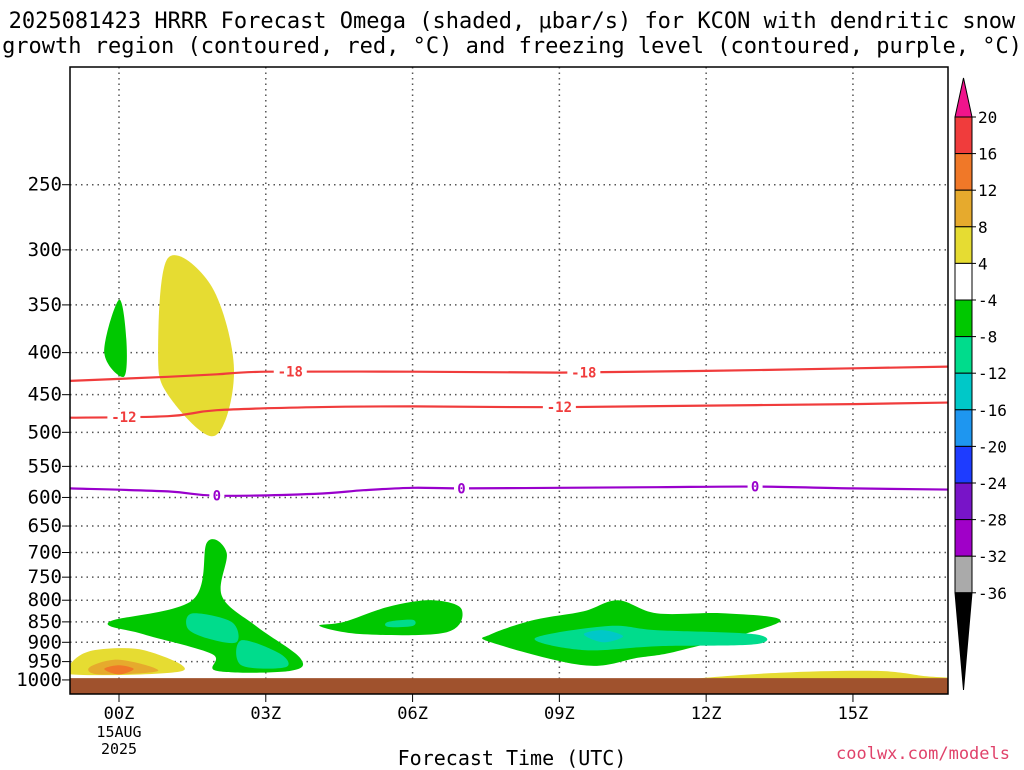  I want to click on site-credit-link: coolwx.com/models, so click(923, 754).